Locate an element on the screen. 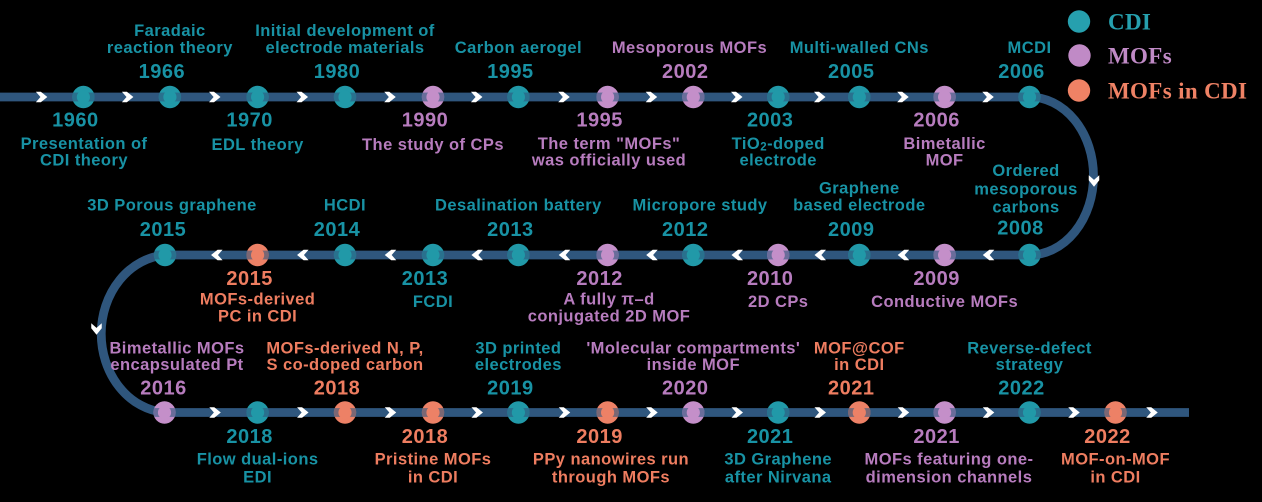 This screenshot has height=502, width=1262. svg-text: 3D Graphene is located at coordinates (778, 460).